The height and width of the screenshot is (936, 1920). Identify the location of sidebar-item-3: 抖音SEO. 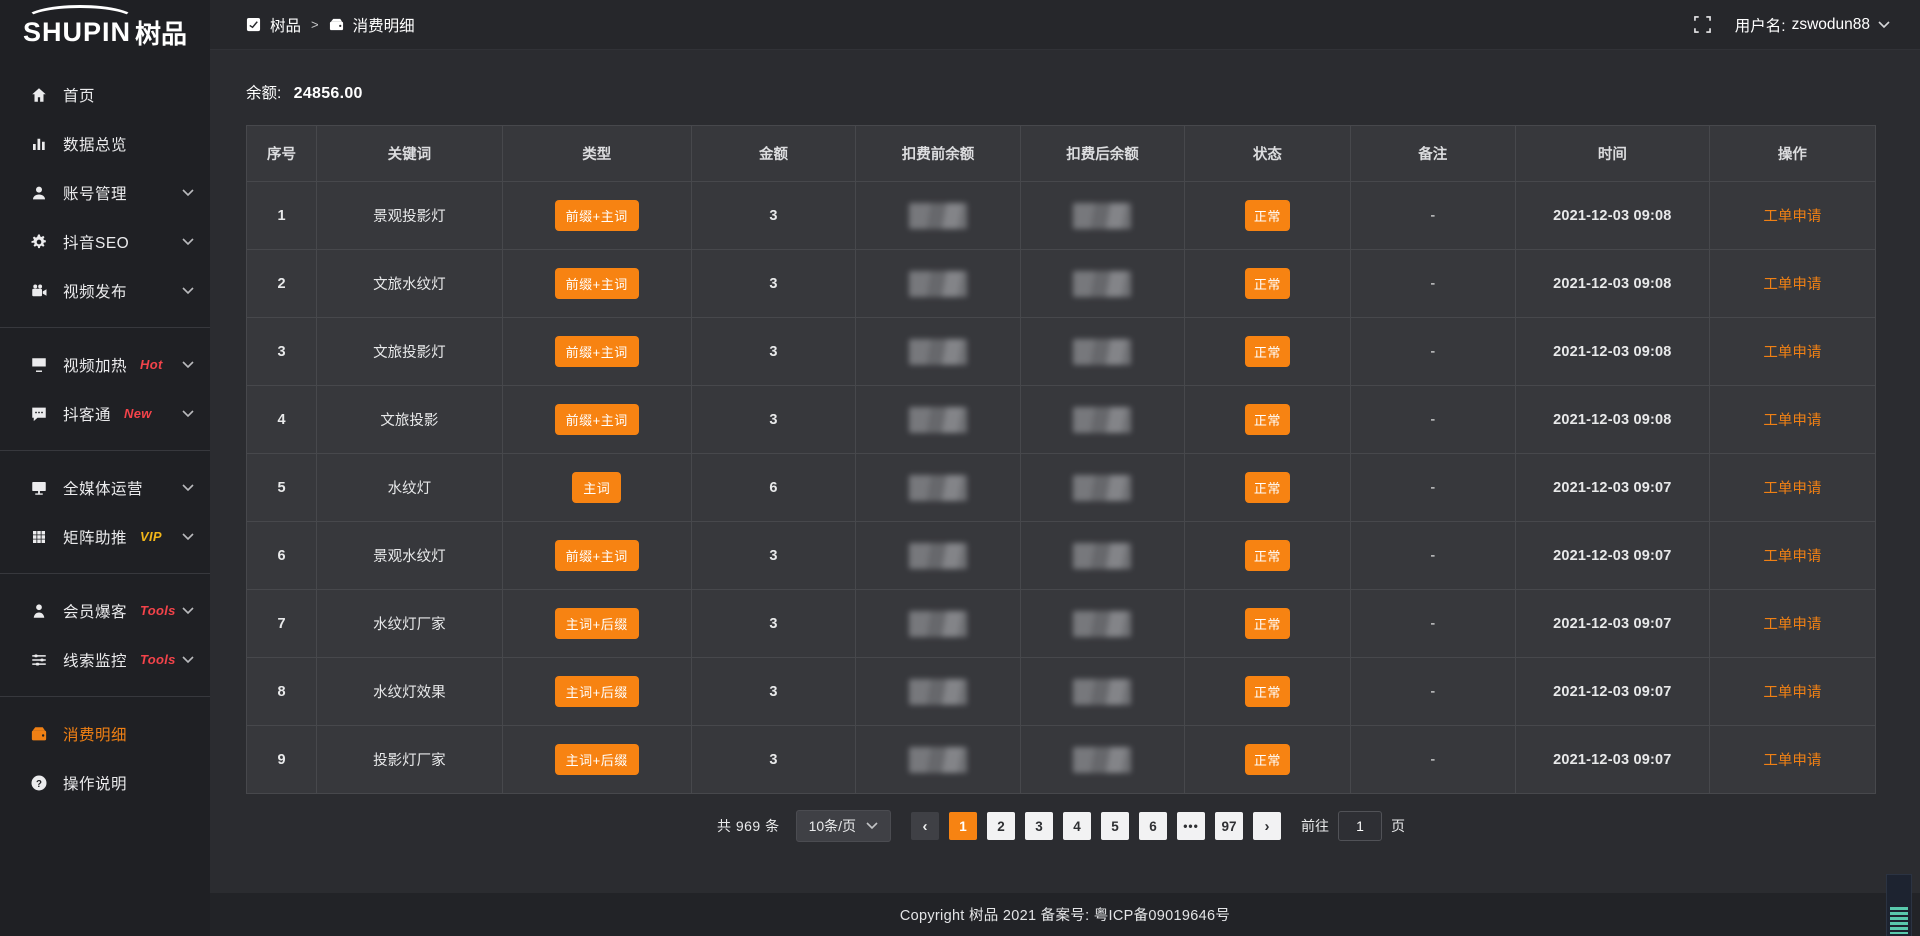
(105, 241).